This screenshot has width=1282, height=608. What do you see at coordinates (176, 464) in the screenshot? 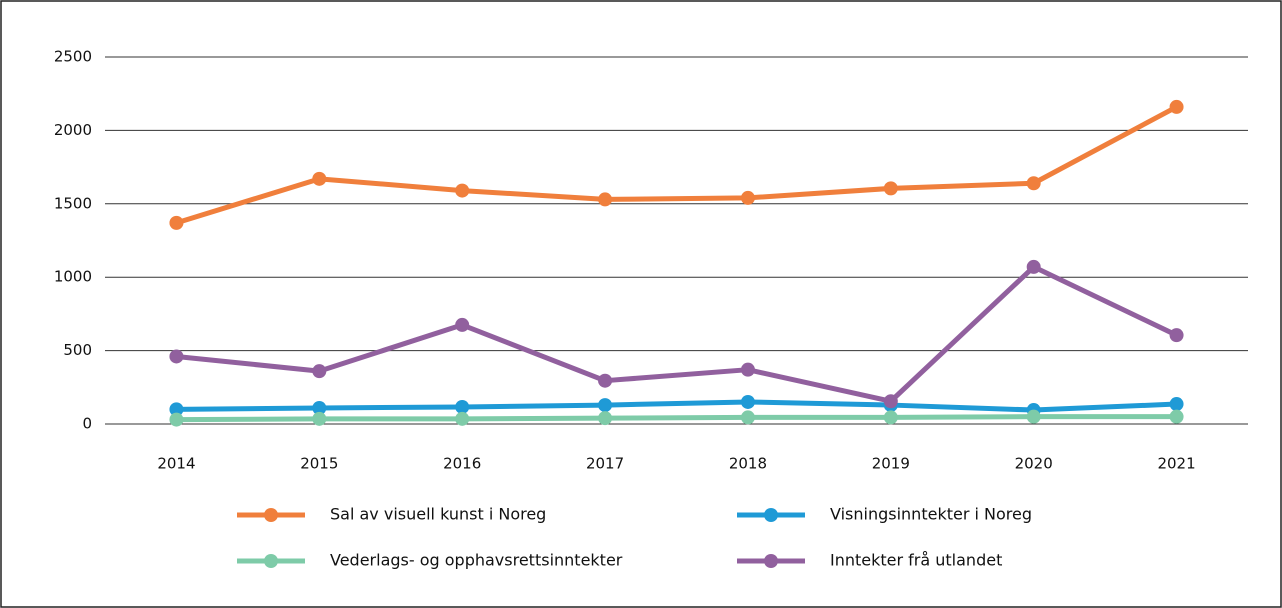
I see `x-tick-label: 2014` at bounding box center [176, 464].